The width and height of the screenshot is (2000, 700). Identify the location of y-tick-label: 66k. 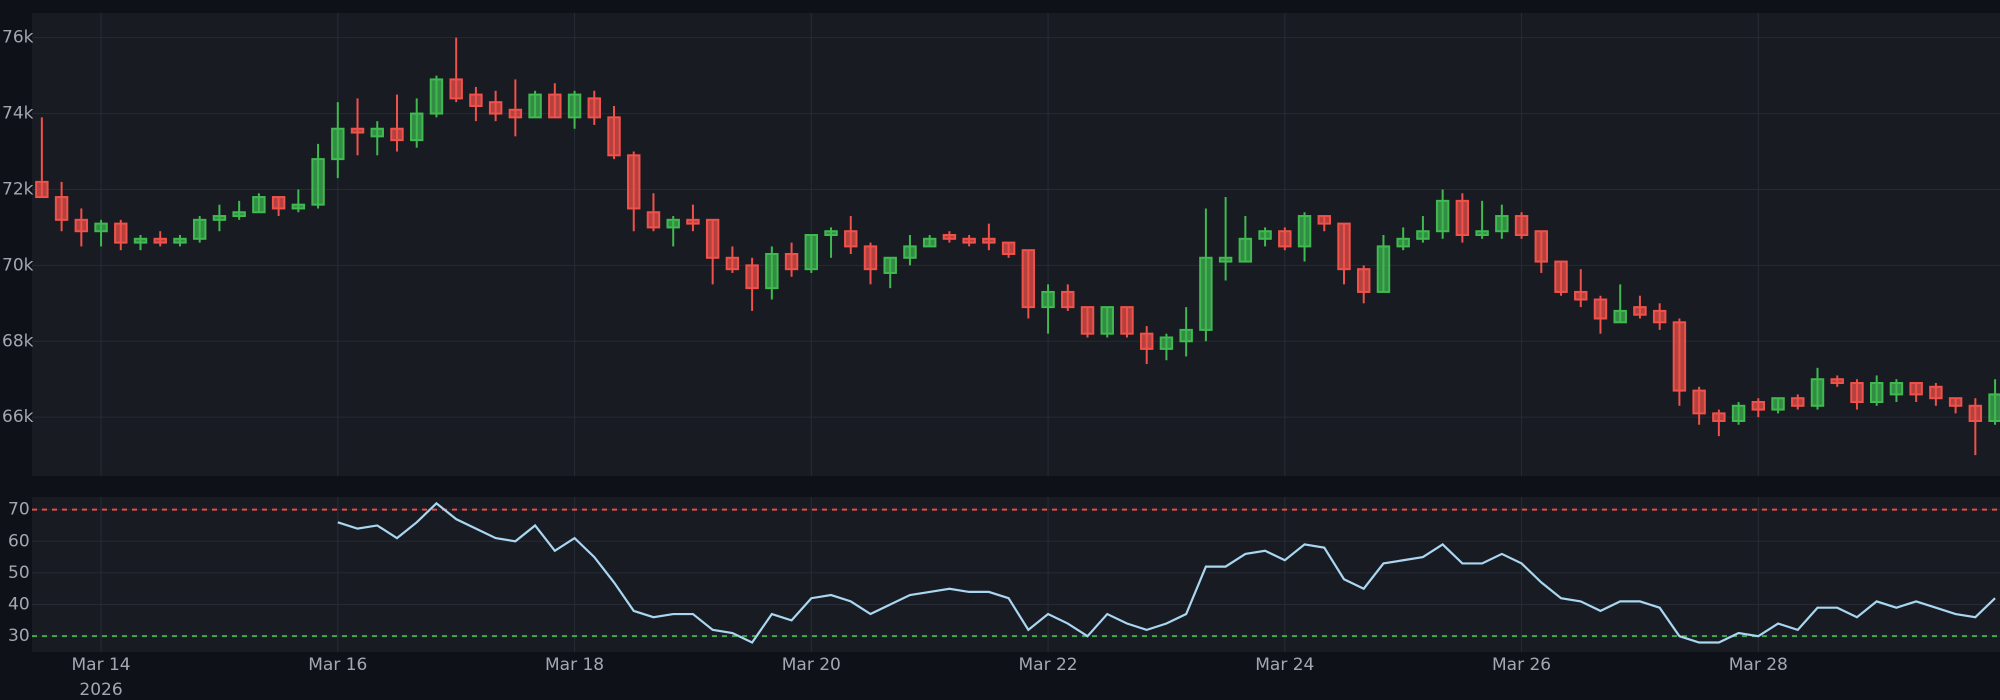
(18, 417).